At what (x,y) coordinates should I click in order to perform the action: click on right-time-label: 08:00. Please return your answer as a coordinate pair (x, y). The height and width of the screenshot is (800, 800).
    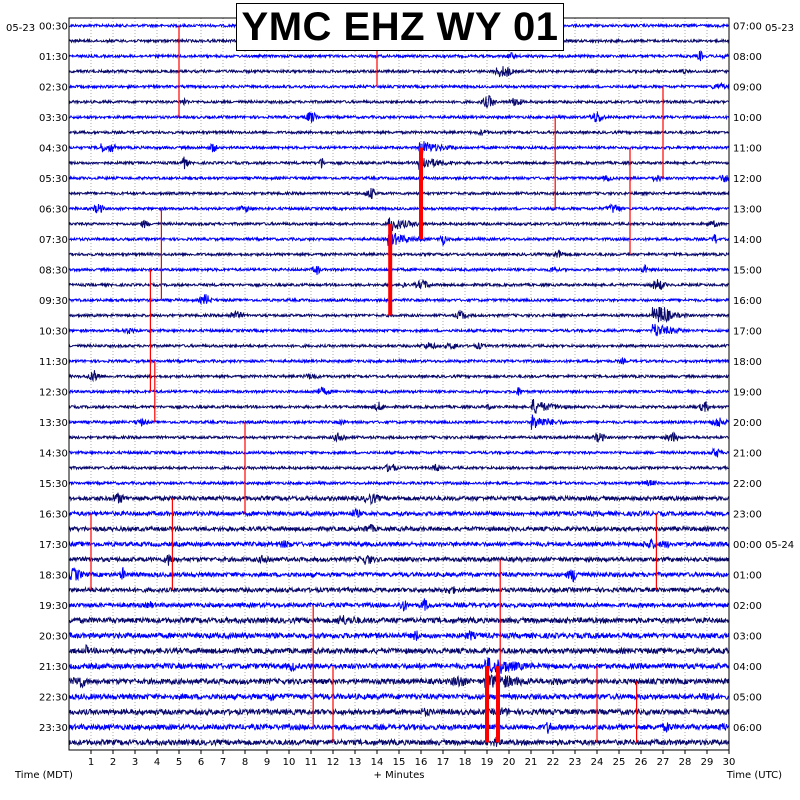
    Looking at the image, I should click on (747, 57).